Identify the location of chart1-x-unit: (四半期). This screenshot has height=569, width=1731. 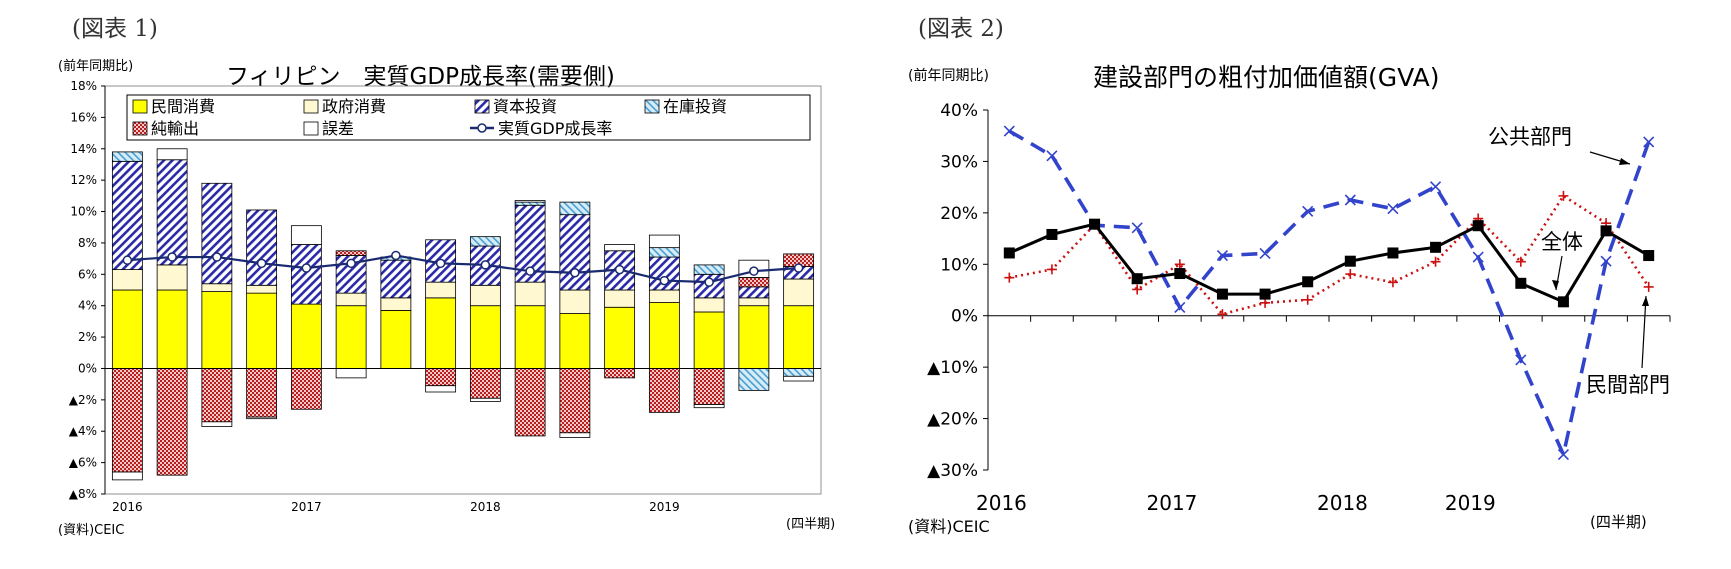
(810, 524).